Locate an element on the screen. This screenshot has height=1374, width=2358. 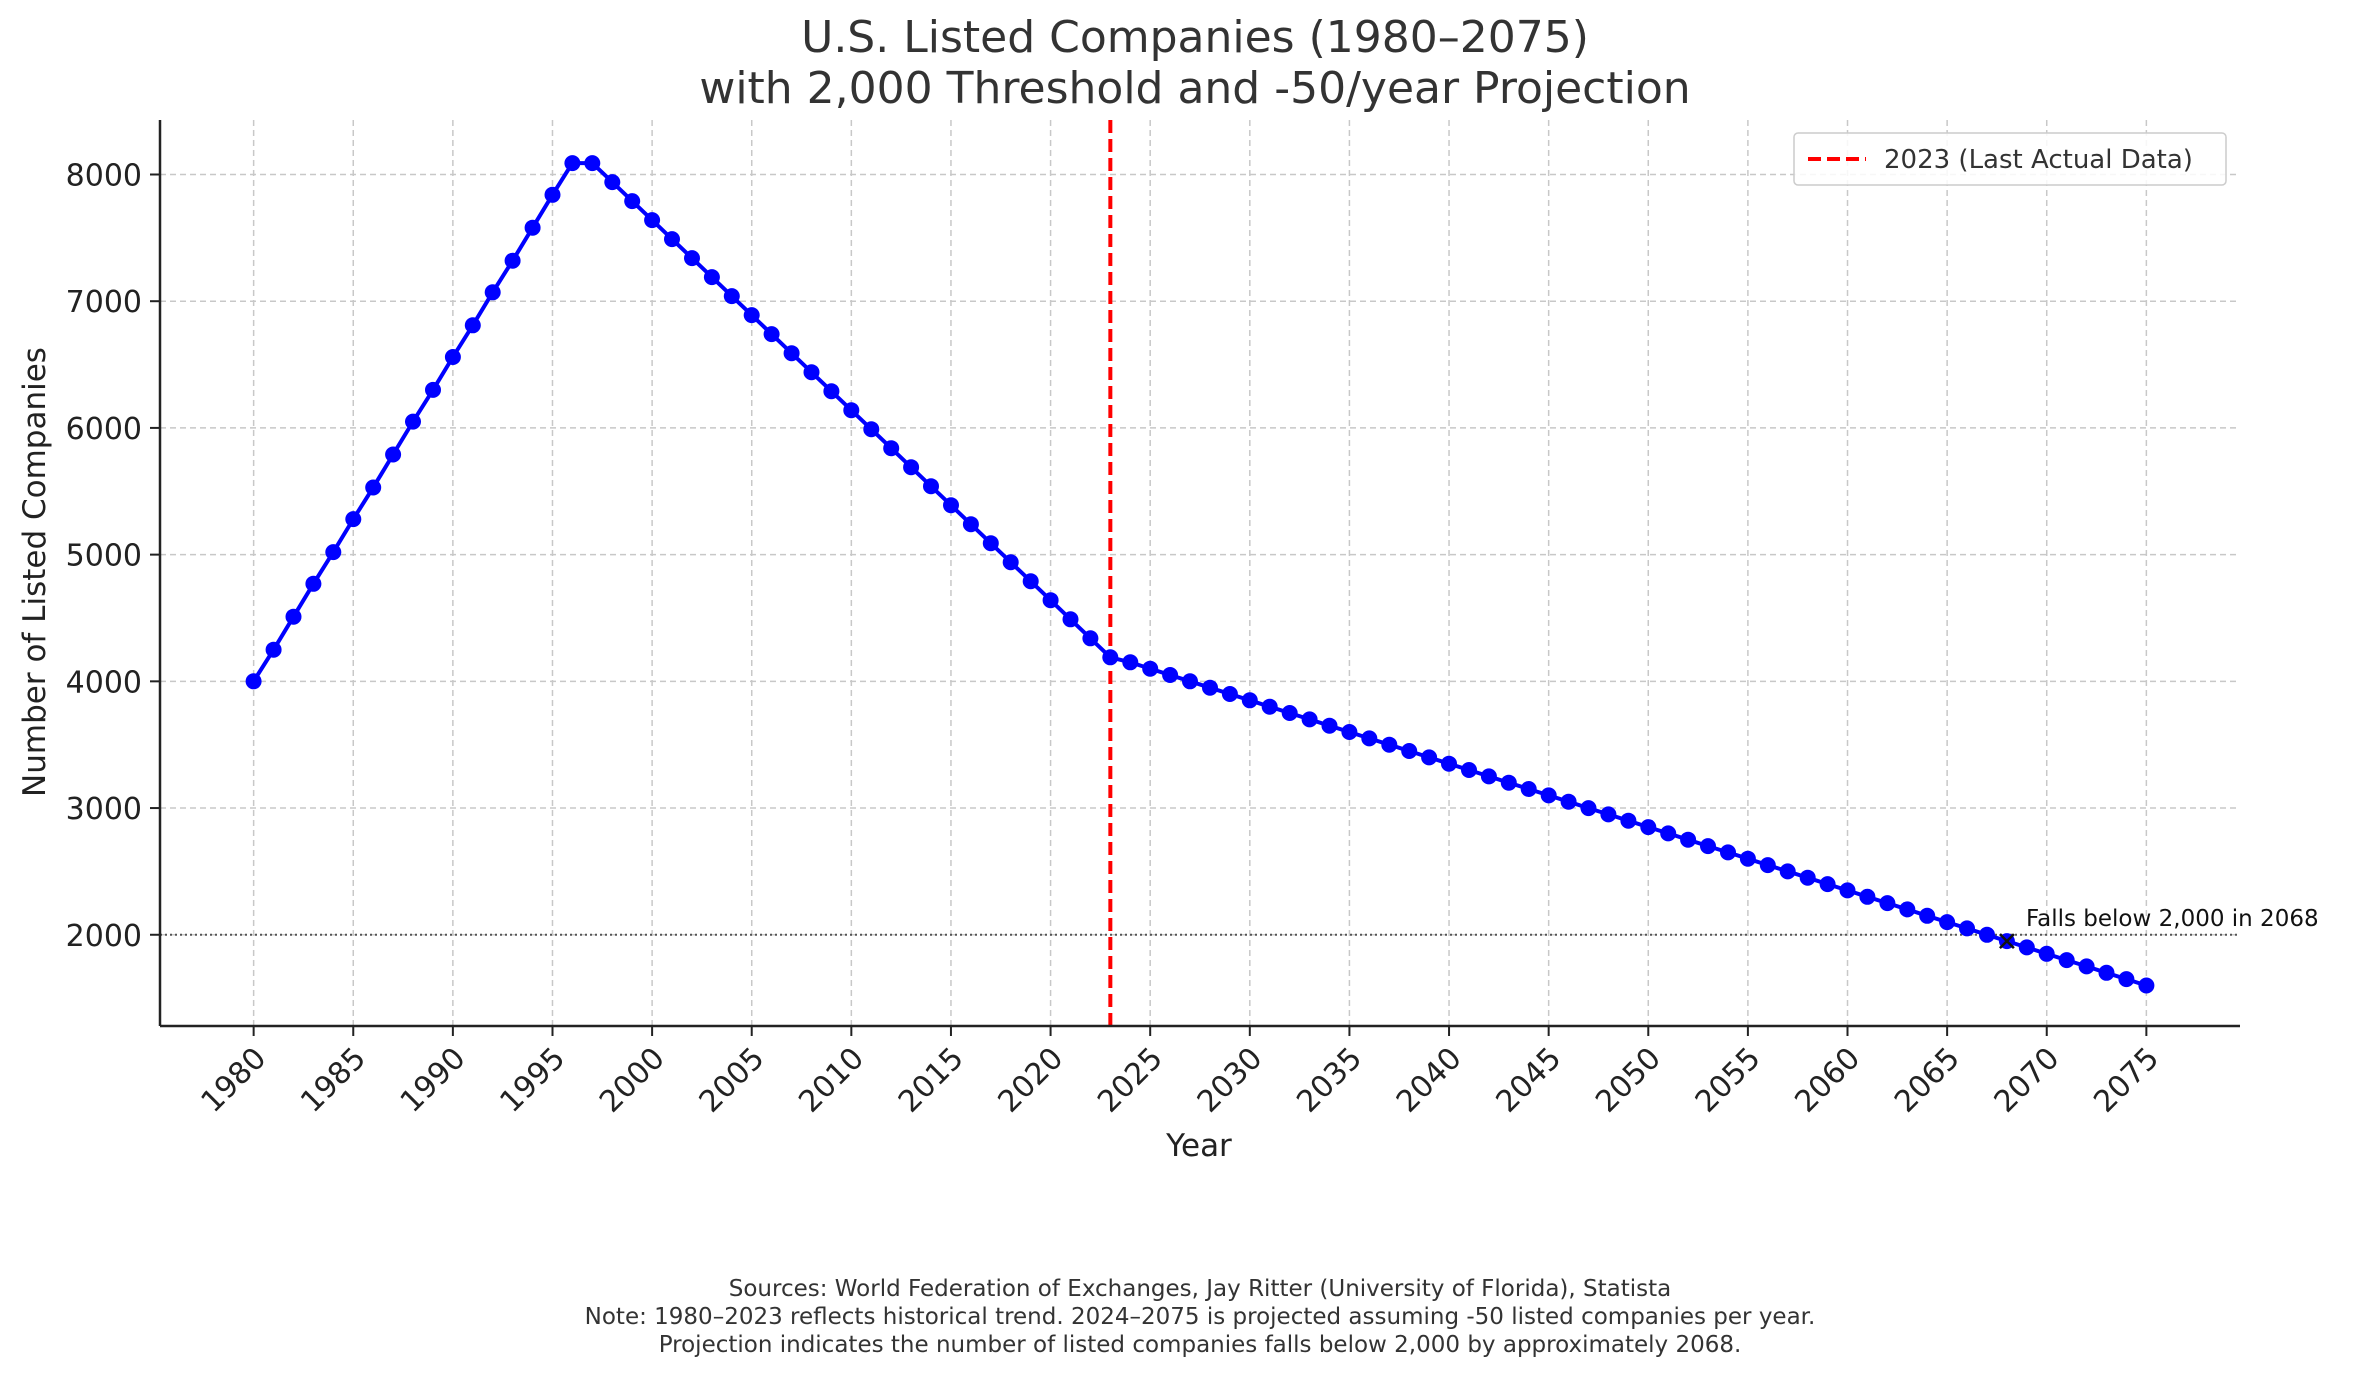
x-tick-label: 2040 is located at coordinates (1429, 1080).